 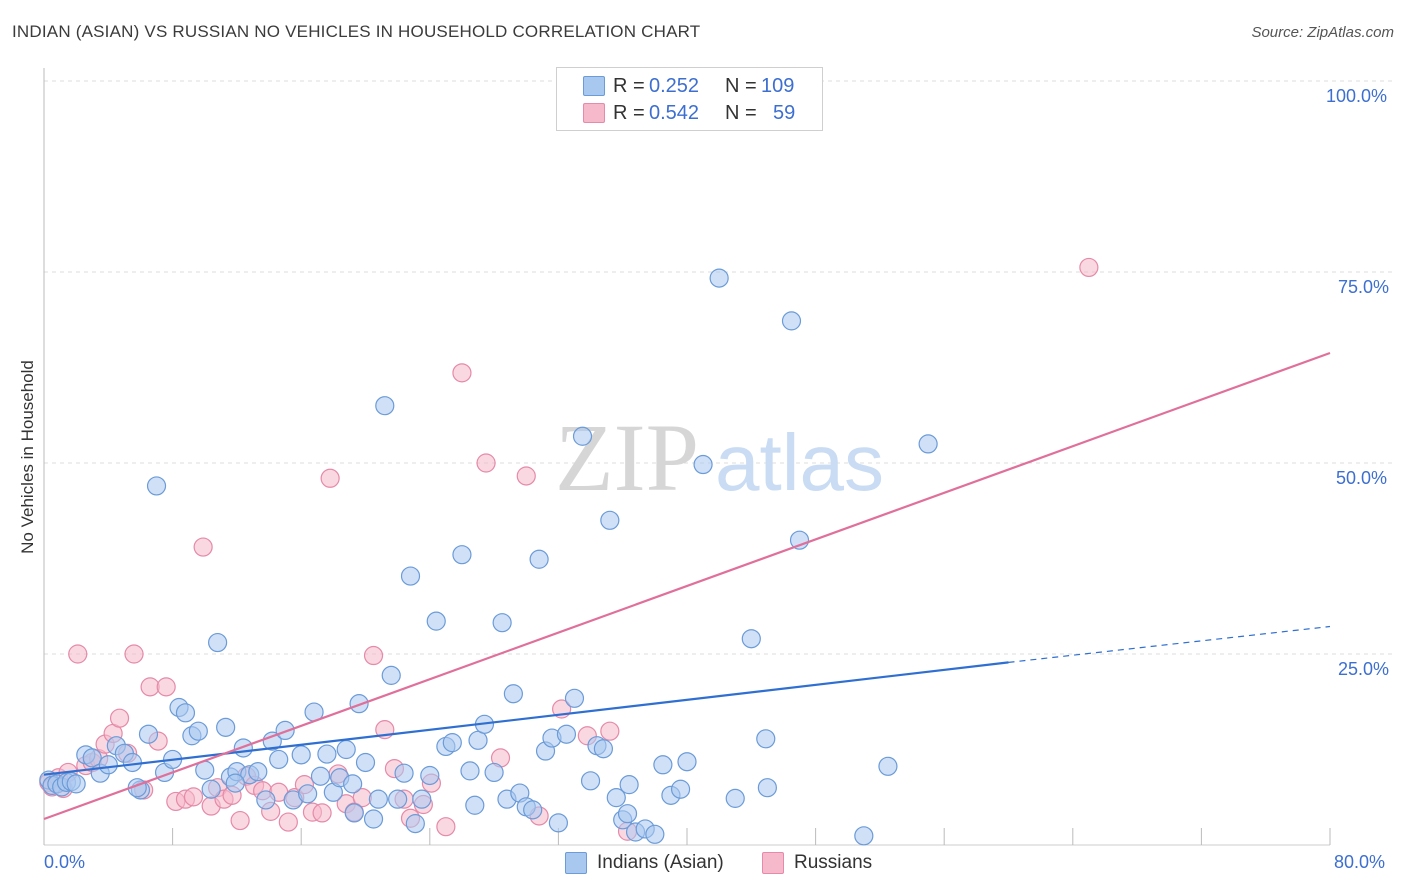 What do you see at coordinates (1322, 32) in the screenshot?
I see `source-label: Source: ZipAtlas.com` at bounding box center [1322, 32].